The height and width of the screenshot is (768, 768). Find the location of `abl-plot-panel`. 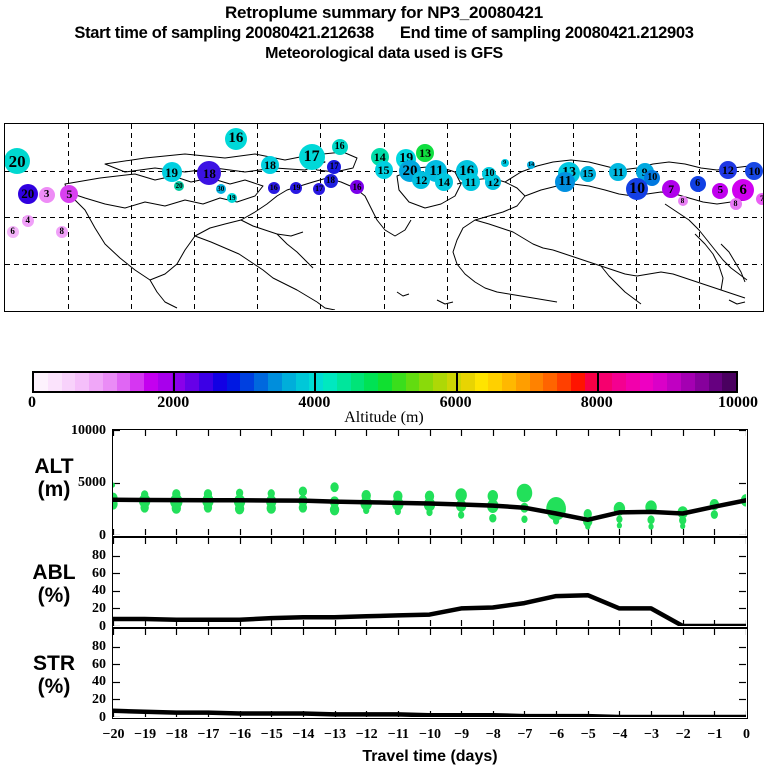

abl-plot-panel is located at coordinates (430, 582).